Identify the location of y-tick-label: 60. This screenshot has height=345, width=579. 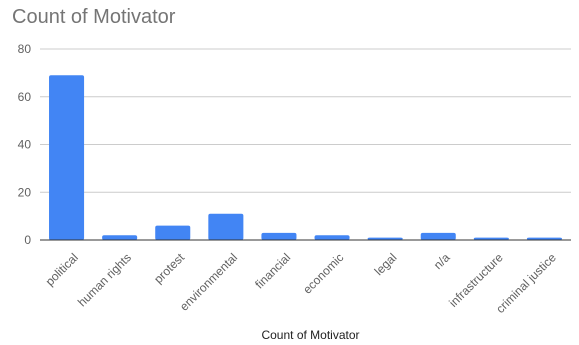
(25, 97).